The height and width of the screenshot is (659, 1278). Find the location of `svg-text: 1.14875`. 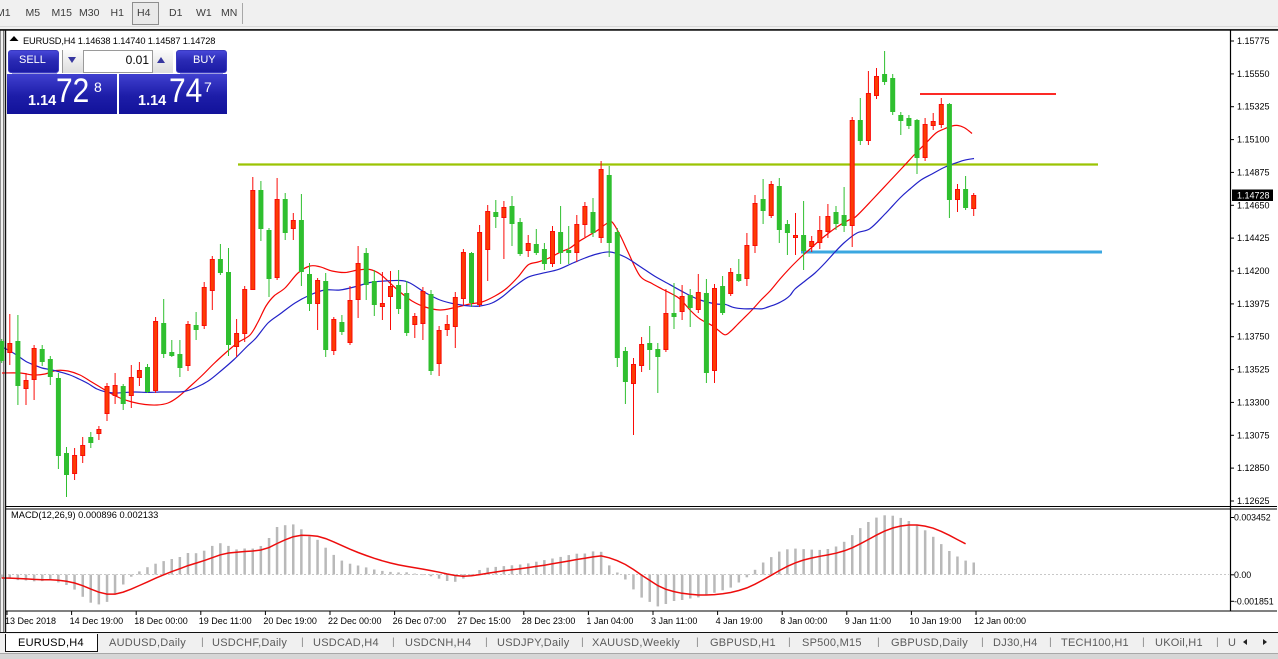

svg-text: 1.14875 is located at coordinates (1253, 172).